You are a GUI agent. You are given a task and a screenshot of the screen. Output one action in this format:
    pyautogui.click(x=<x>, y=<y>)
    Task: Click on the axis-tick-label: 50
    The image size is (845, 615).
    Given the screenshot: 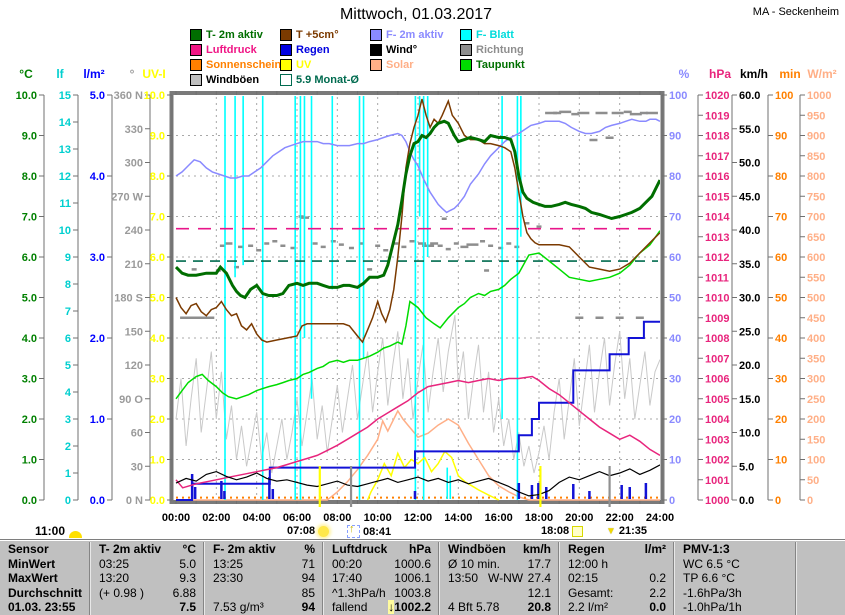 What is the action you would take?
    pyautogui.click(x=675, y=299)
    